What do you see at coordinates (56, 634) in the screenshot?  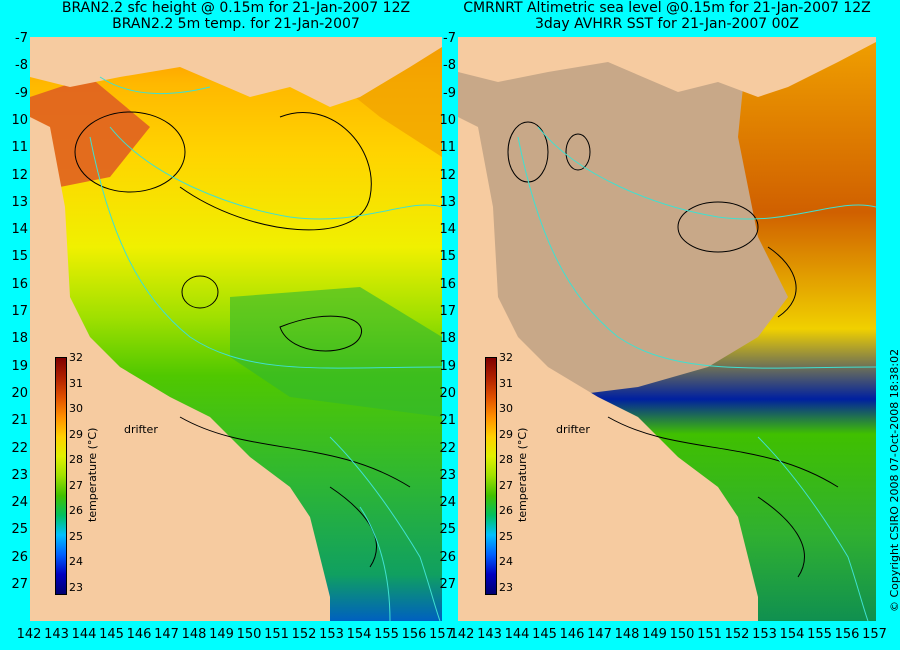 I see `longitude-tick-label: 143` at bounding box center [56, 634].